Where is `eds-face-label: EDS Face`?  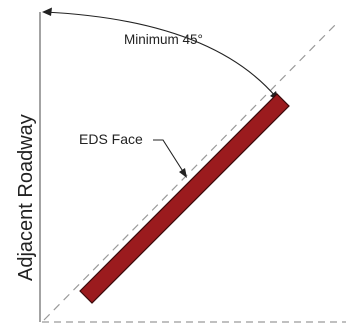 eds-face-label: EDS Face is located at coordinates (111, 139).